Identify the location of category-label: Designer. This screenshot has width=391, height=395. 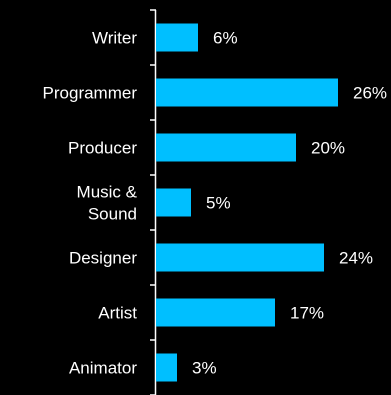
(103, 258).